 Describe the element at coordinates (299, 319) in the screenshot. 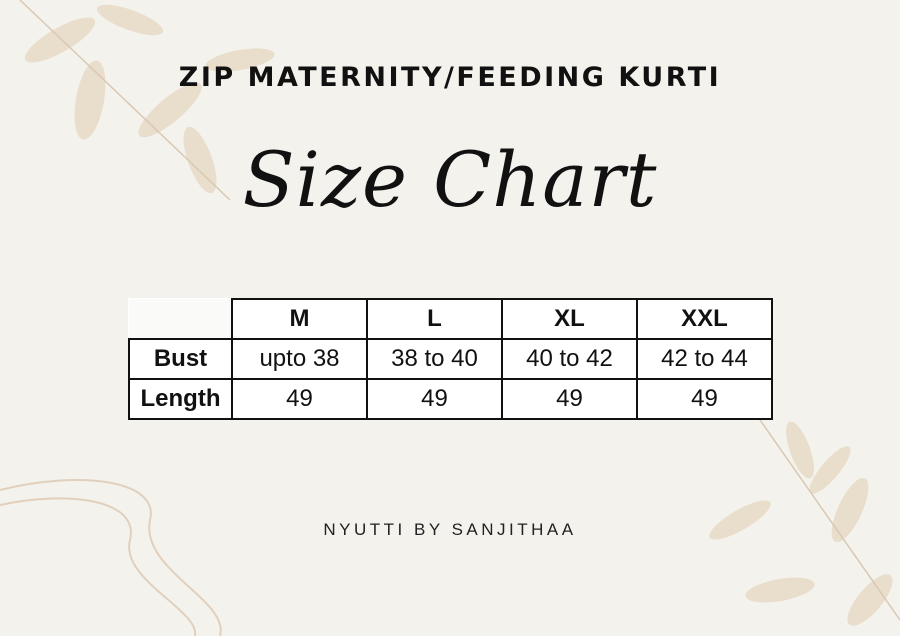

I see `column-header: M` at that location.